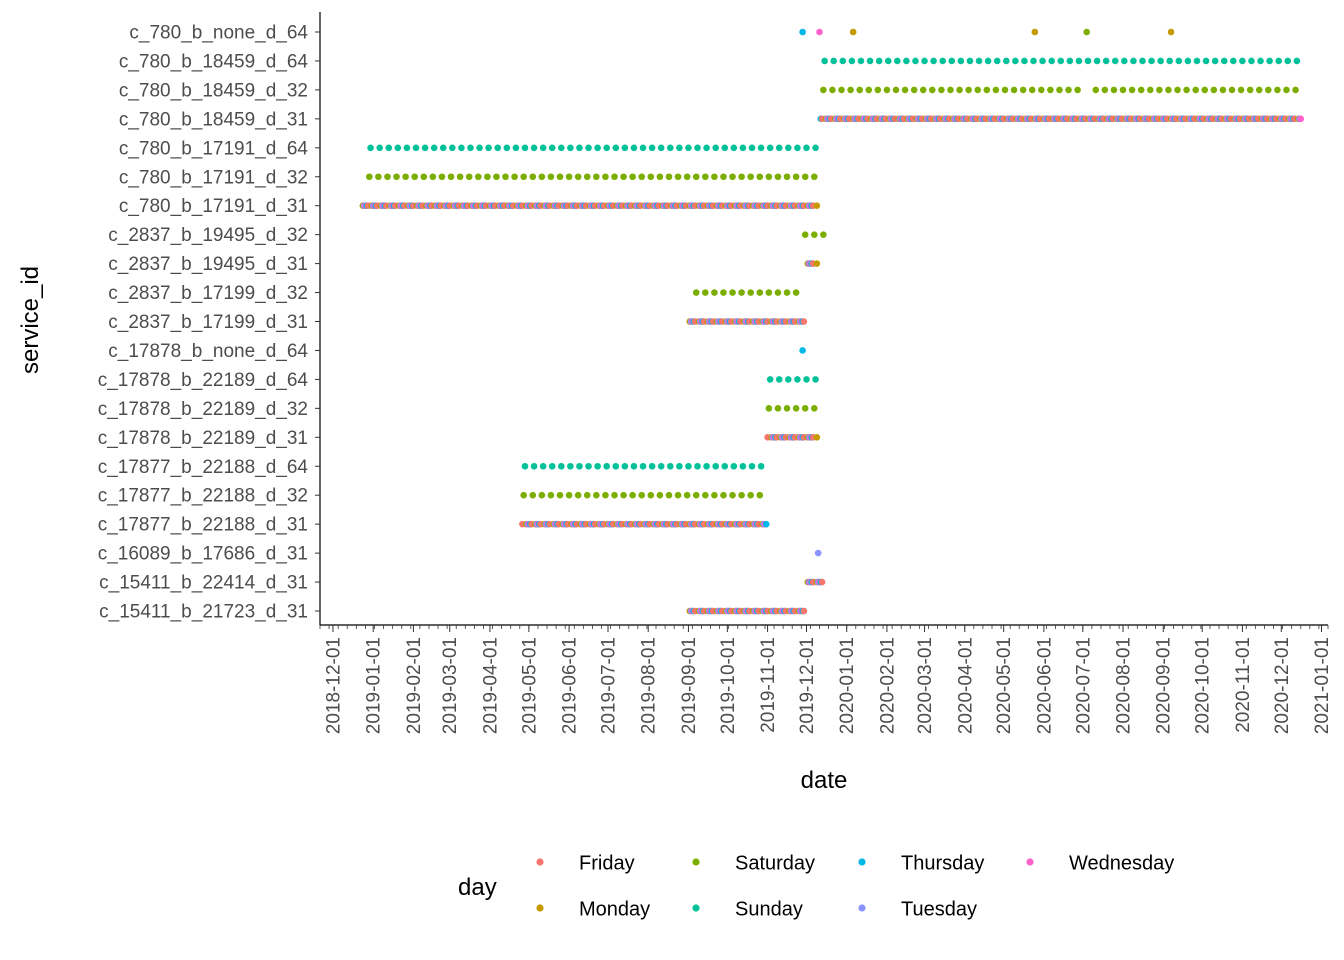 The width and height of the screenshot is (1344, 960). Describe the element at coordinates (213, 119) in the screenshot. I see `y-tick-label: c_780_b_18459_d_31` at that location.